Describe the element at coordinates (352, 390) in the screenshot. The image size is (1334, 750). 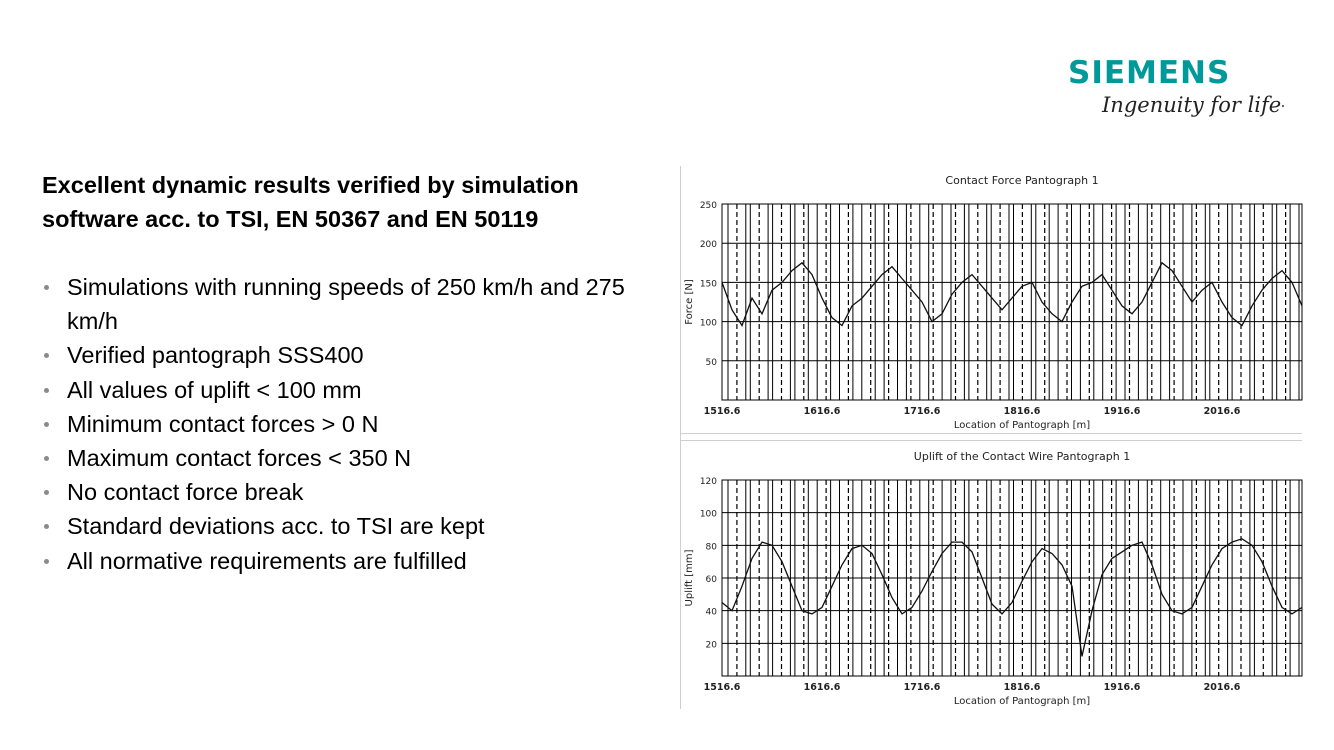
I see `bullet-item: All values of uplift < 100 mm` at that location.